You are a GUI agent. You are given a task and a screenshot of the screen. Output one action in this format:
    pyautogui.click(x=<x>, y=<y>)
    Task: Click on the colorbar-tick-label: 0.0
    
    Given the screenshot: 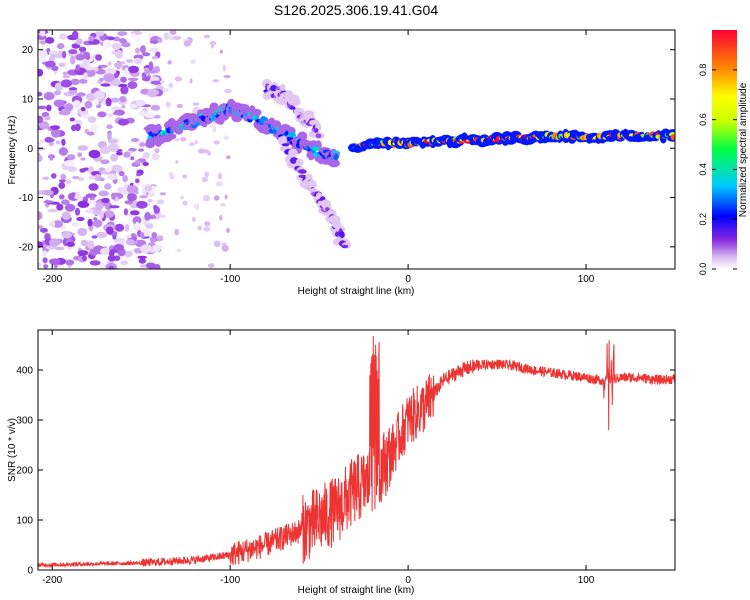 What is the action you would take?
    pyautogui.click(x=703, y=269)
    